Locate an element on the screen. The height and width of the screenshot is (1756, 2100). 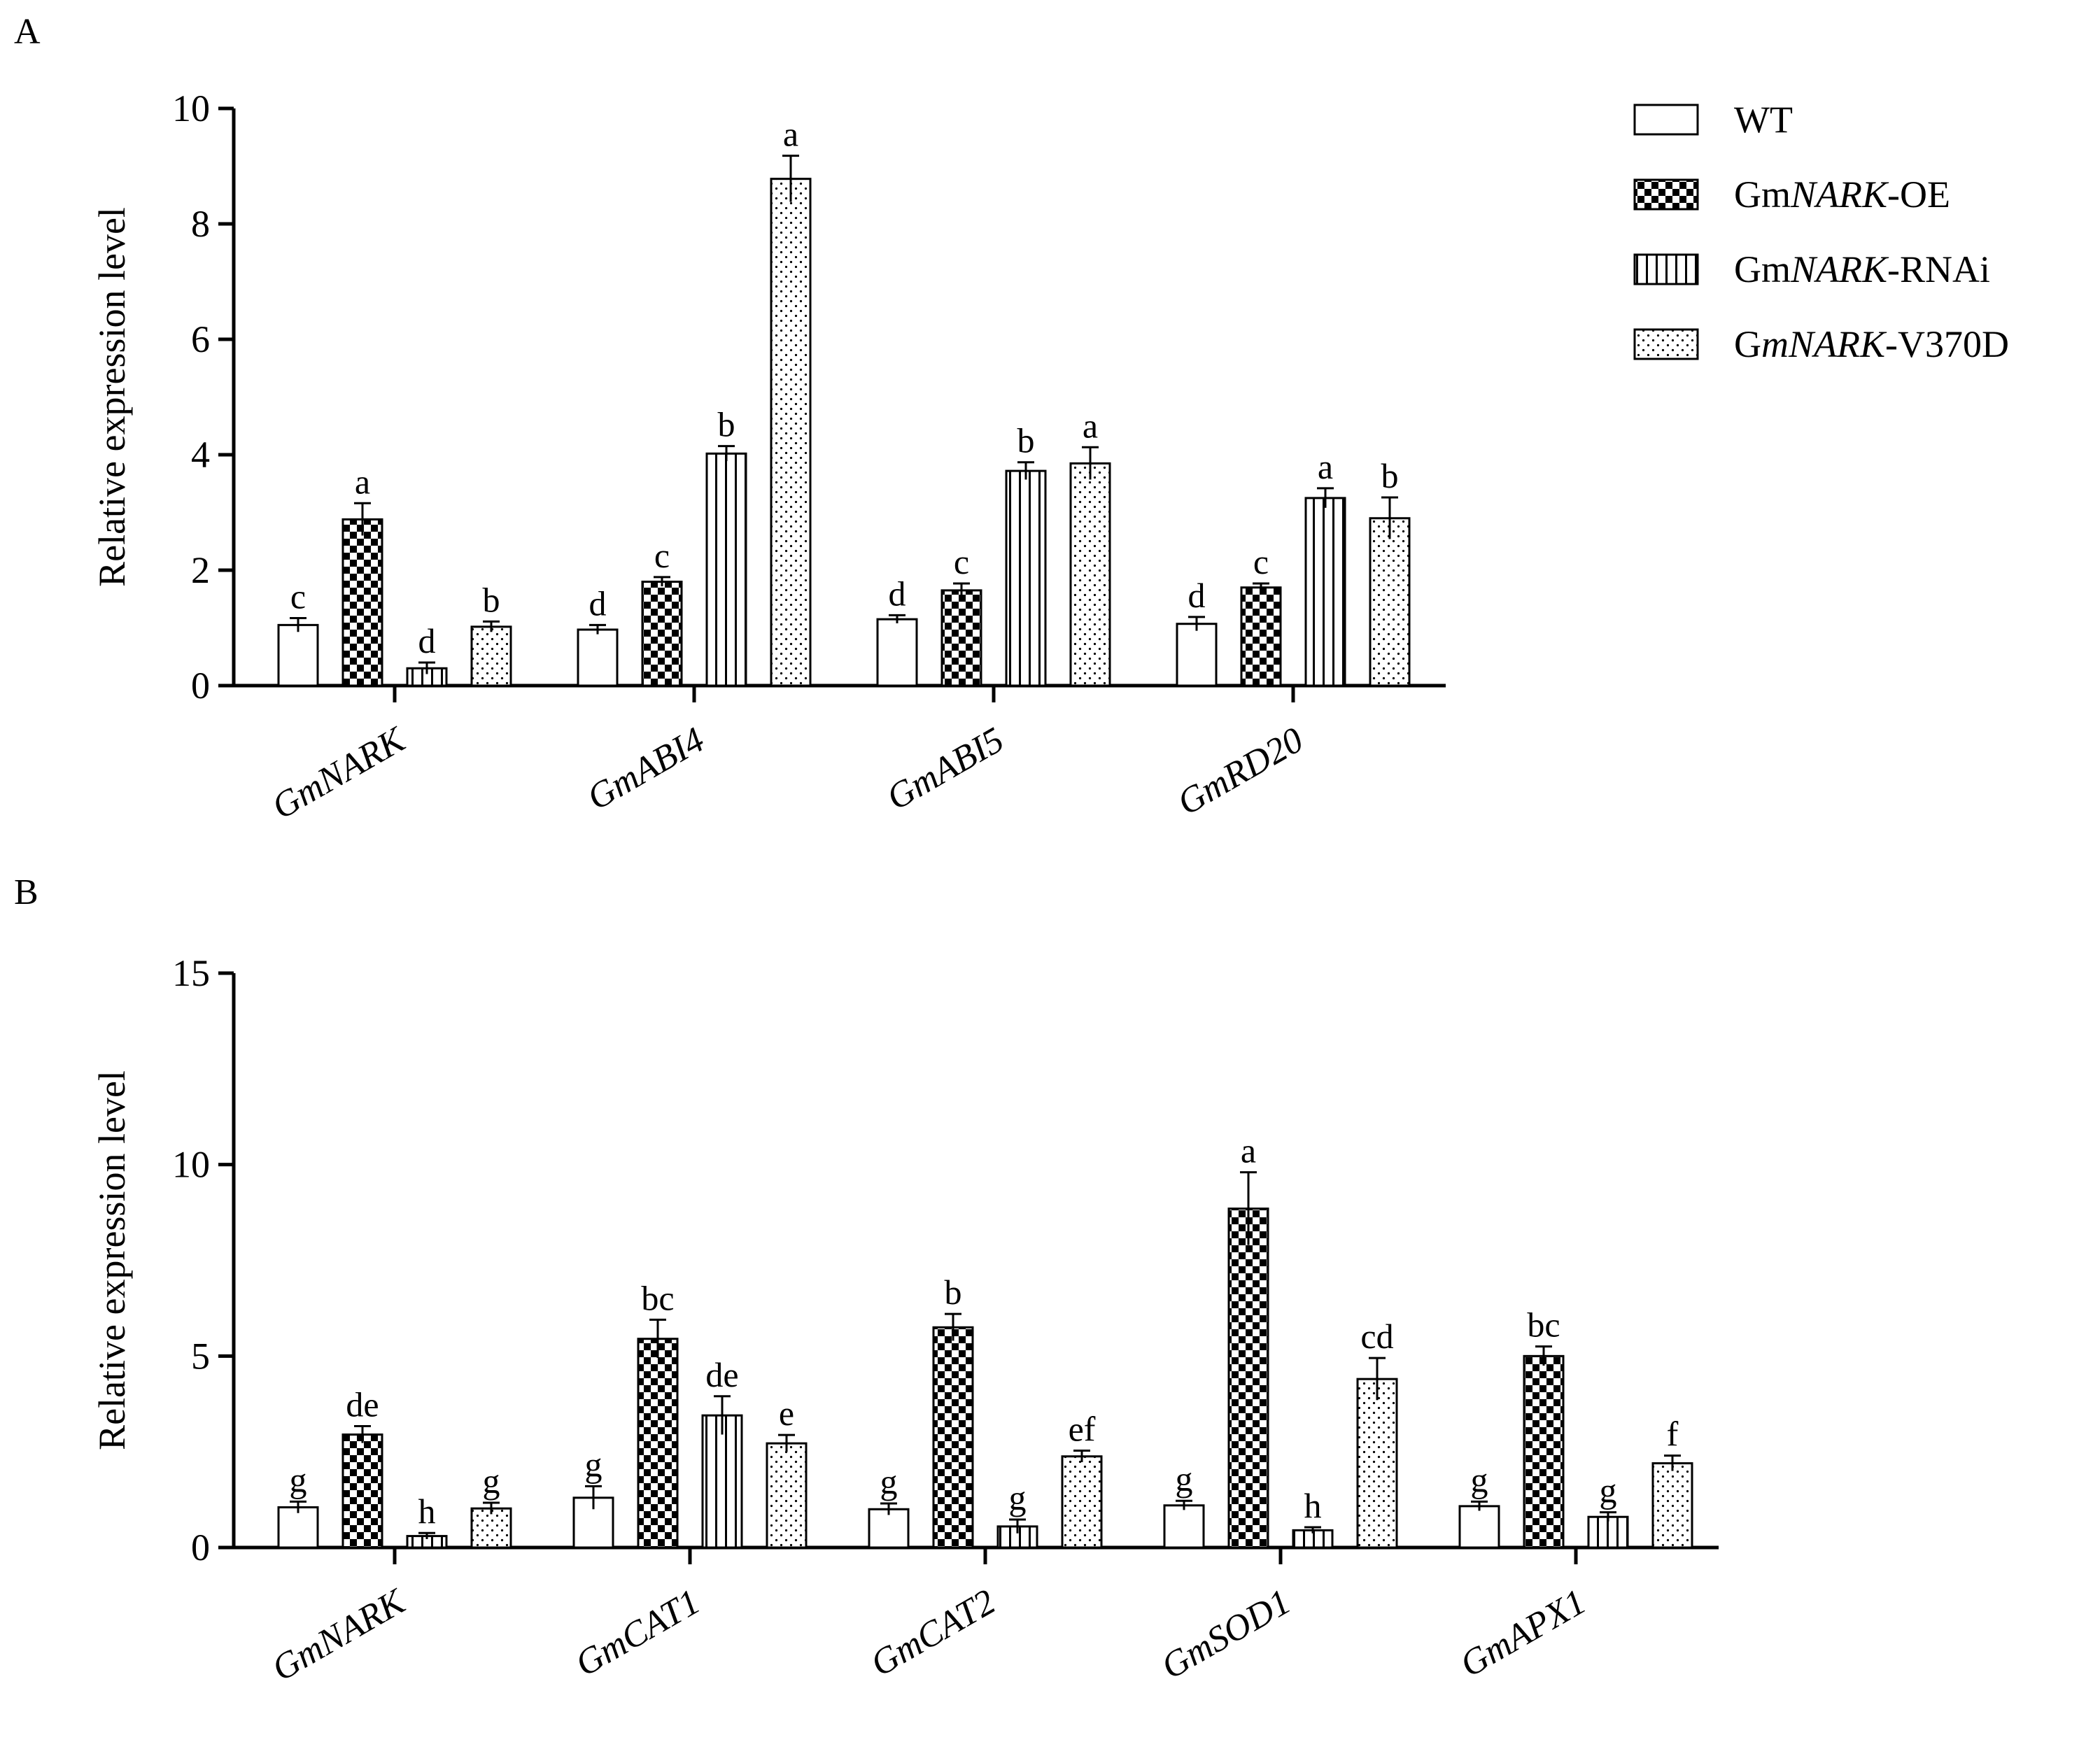
x-tick-label: GmCAT1 is located at coordinates (638, 1633).